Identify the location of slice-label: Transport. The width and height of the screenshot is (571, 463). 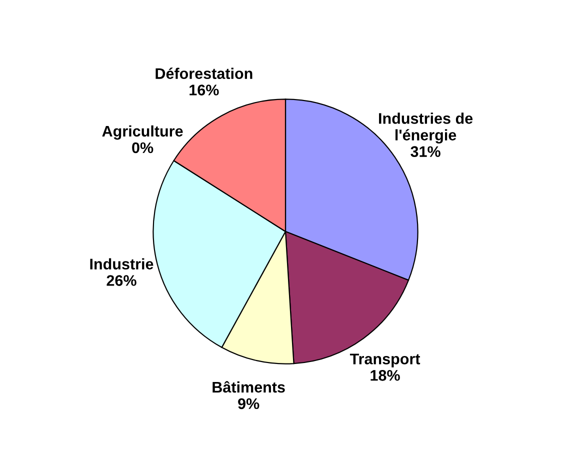
(385, 361).